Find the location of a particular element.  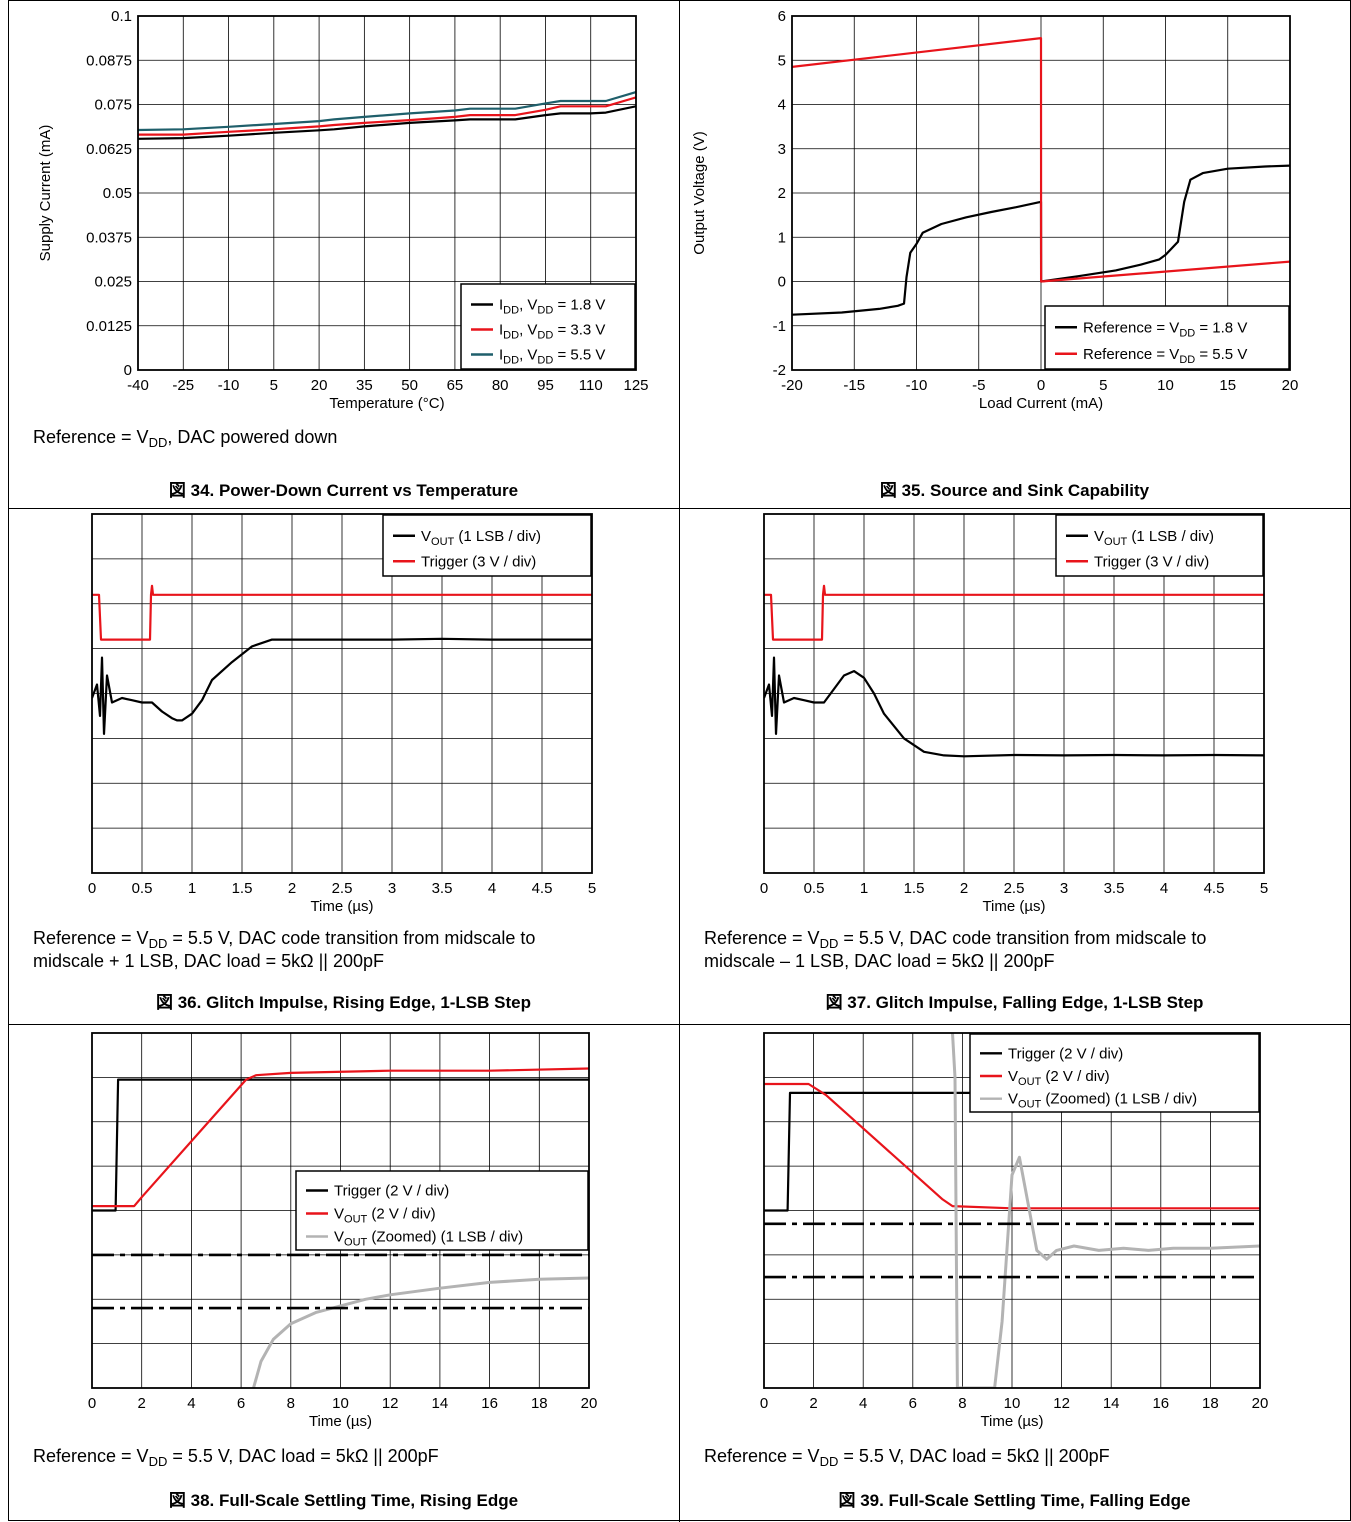

x-axis-label: Temperature (°C) is located at coordinates (386, 403).